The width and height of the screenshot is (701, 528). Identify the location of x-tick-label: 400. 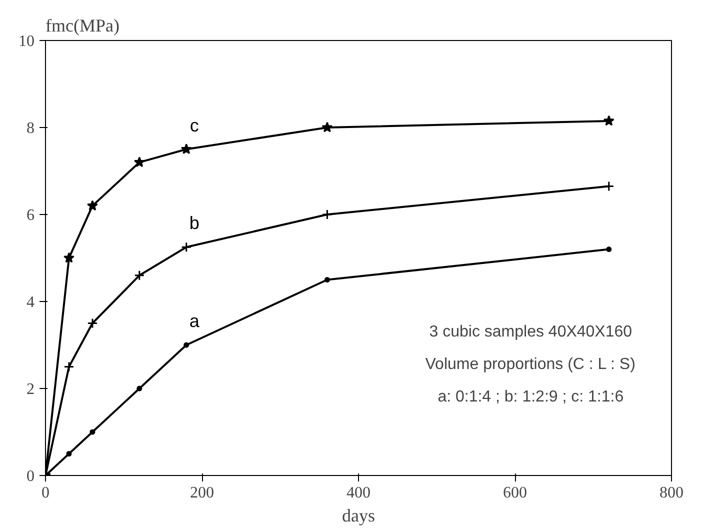
(358, 493).